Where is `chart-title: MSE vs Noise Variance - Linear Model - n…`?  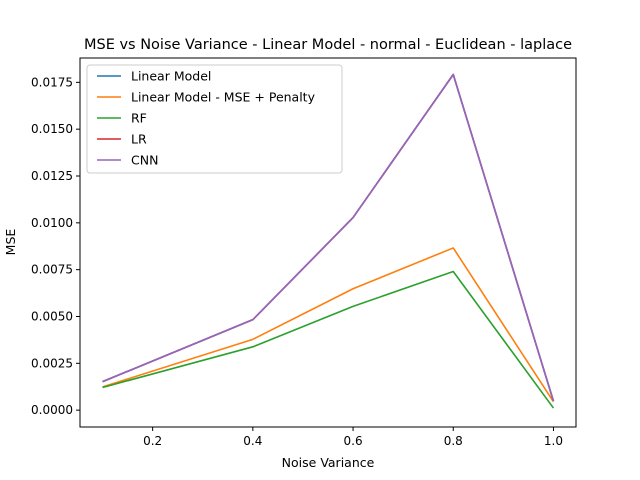 chart-title: MSE vs Noise Variance - Linear Model - n… is located at coordinates (328, 45).